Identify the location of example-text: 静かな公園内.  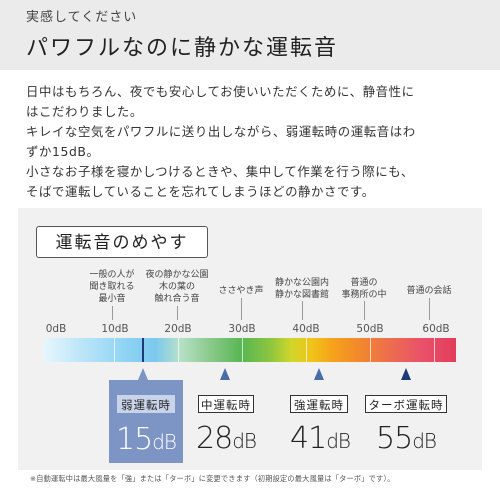
(302, 283).